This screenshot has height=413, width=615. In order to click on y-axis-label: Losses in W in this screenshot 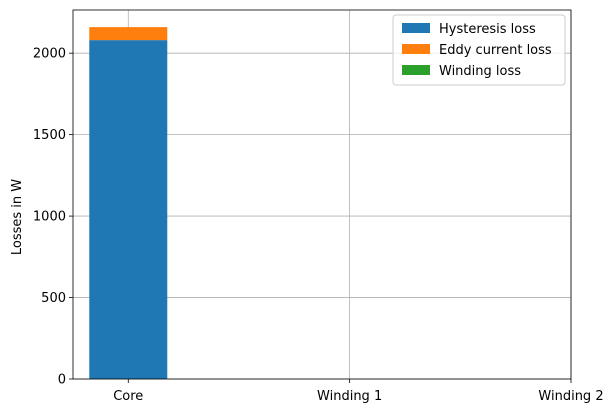, I will do `click(17, 217)`.